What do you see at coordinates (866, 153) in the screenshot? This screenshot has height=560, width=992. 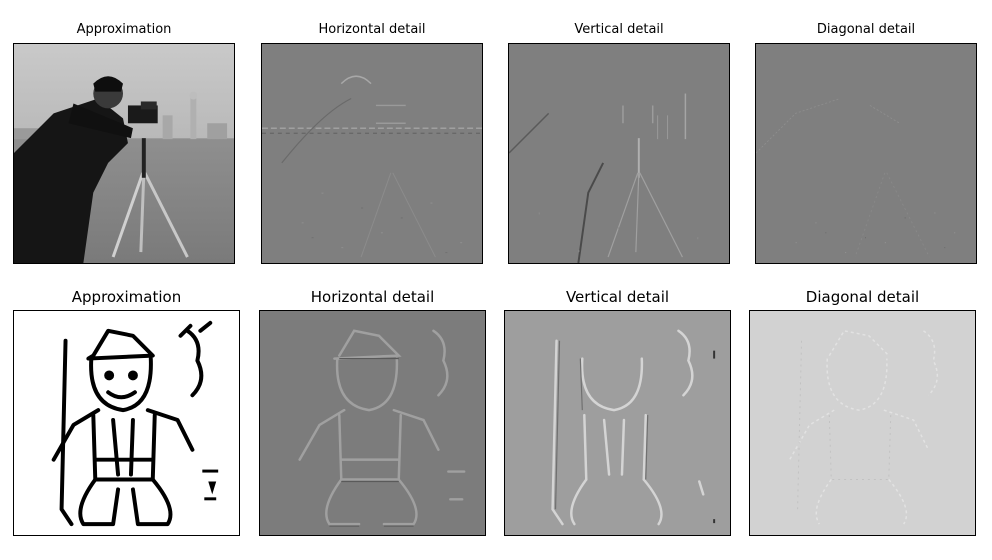 I see `cameraman-diagonal-detail-image` at bounding box center [866, 153].